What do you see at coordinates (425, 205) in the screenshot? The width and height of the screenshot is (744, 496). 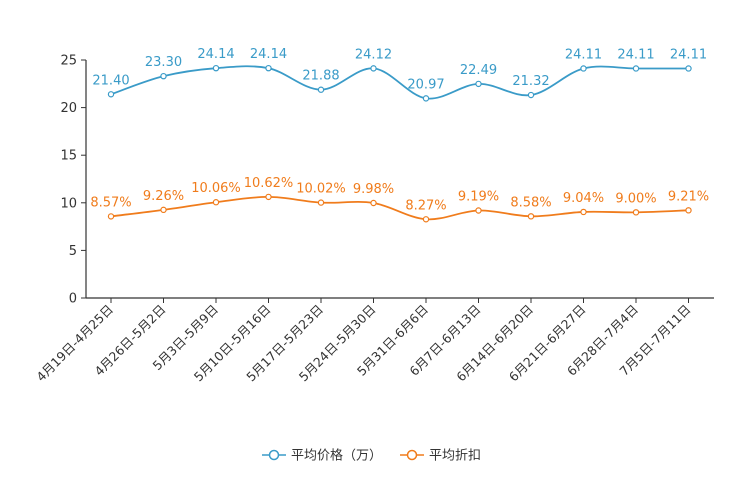 I see `data-label: 8.27%` at bounding box center [425, 205].